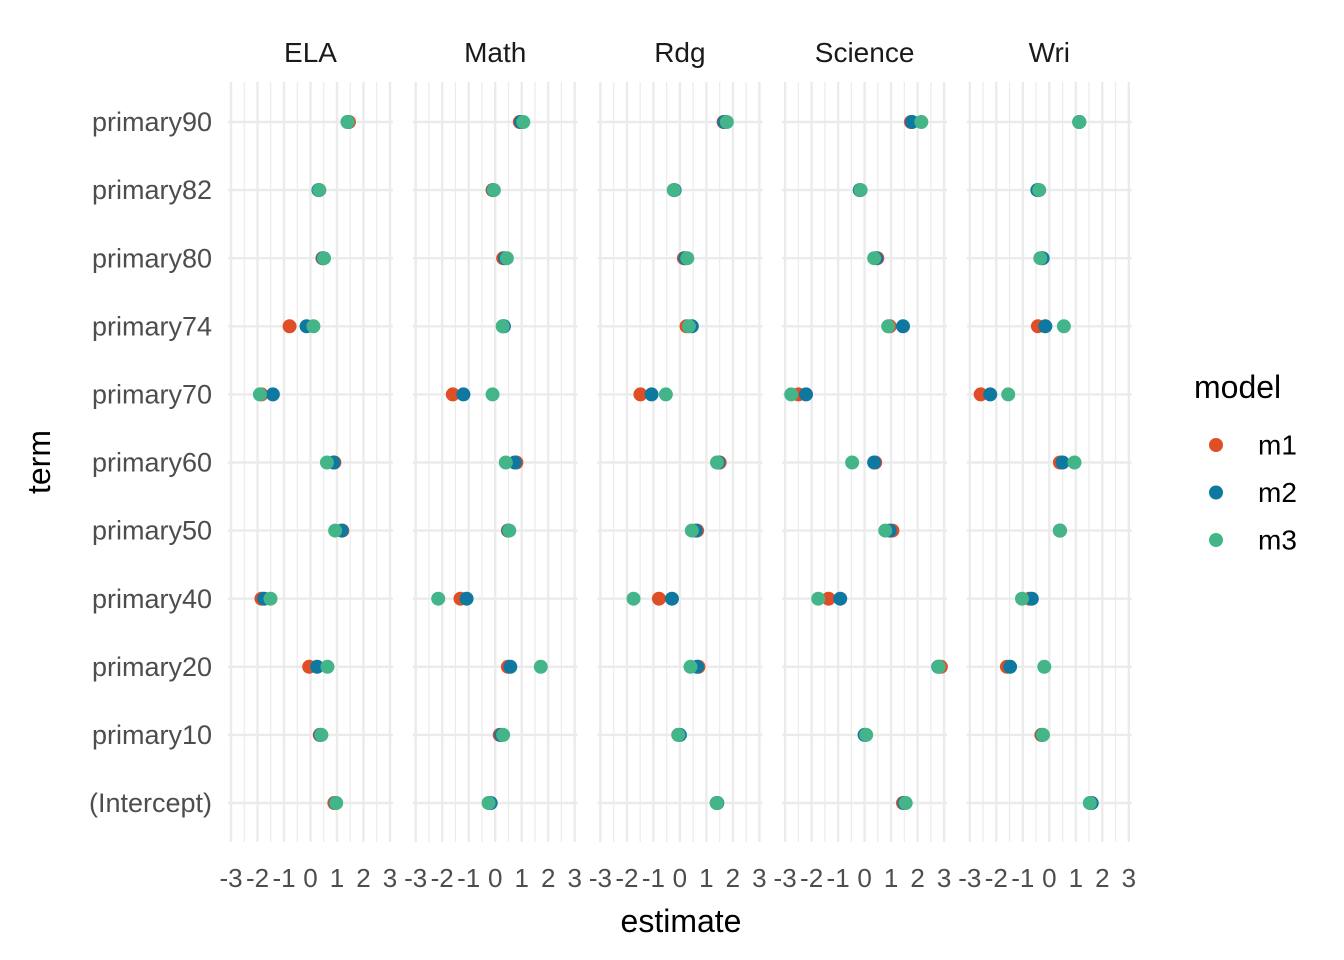 This screenshot has height=960, width=1344. I want to click on legend-label: m2, so click(1277, 492).